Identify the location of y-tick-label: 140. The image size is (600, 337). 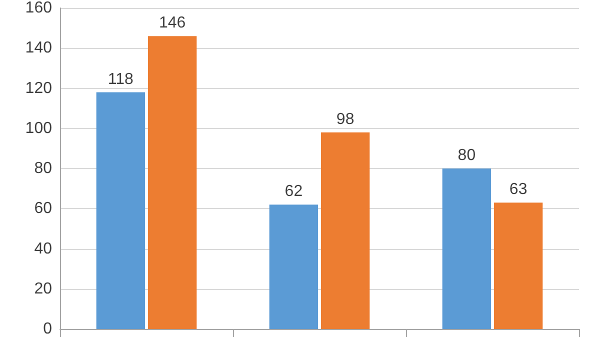
(38, 48).